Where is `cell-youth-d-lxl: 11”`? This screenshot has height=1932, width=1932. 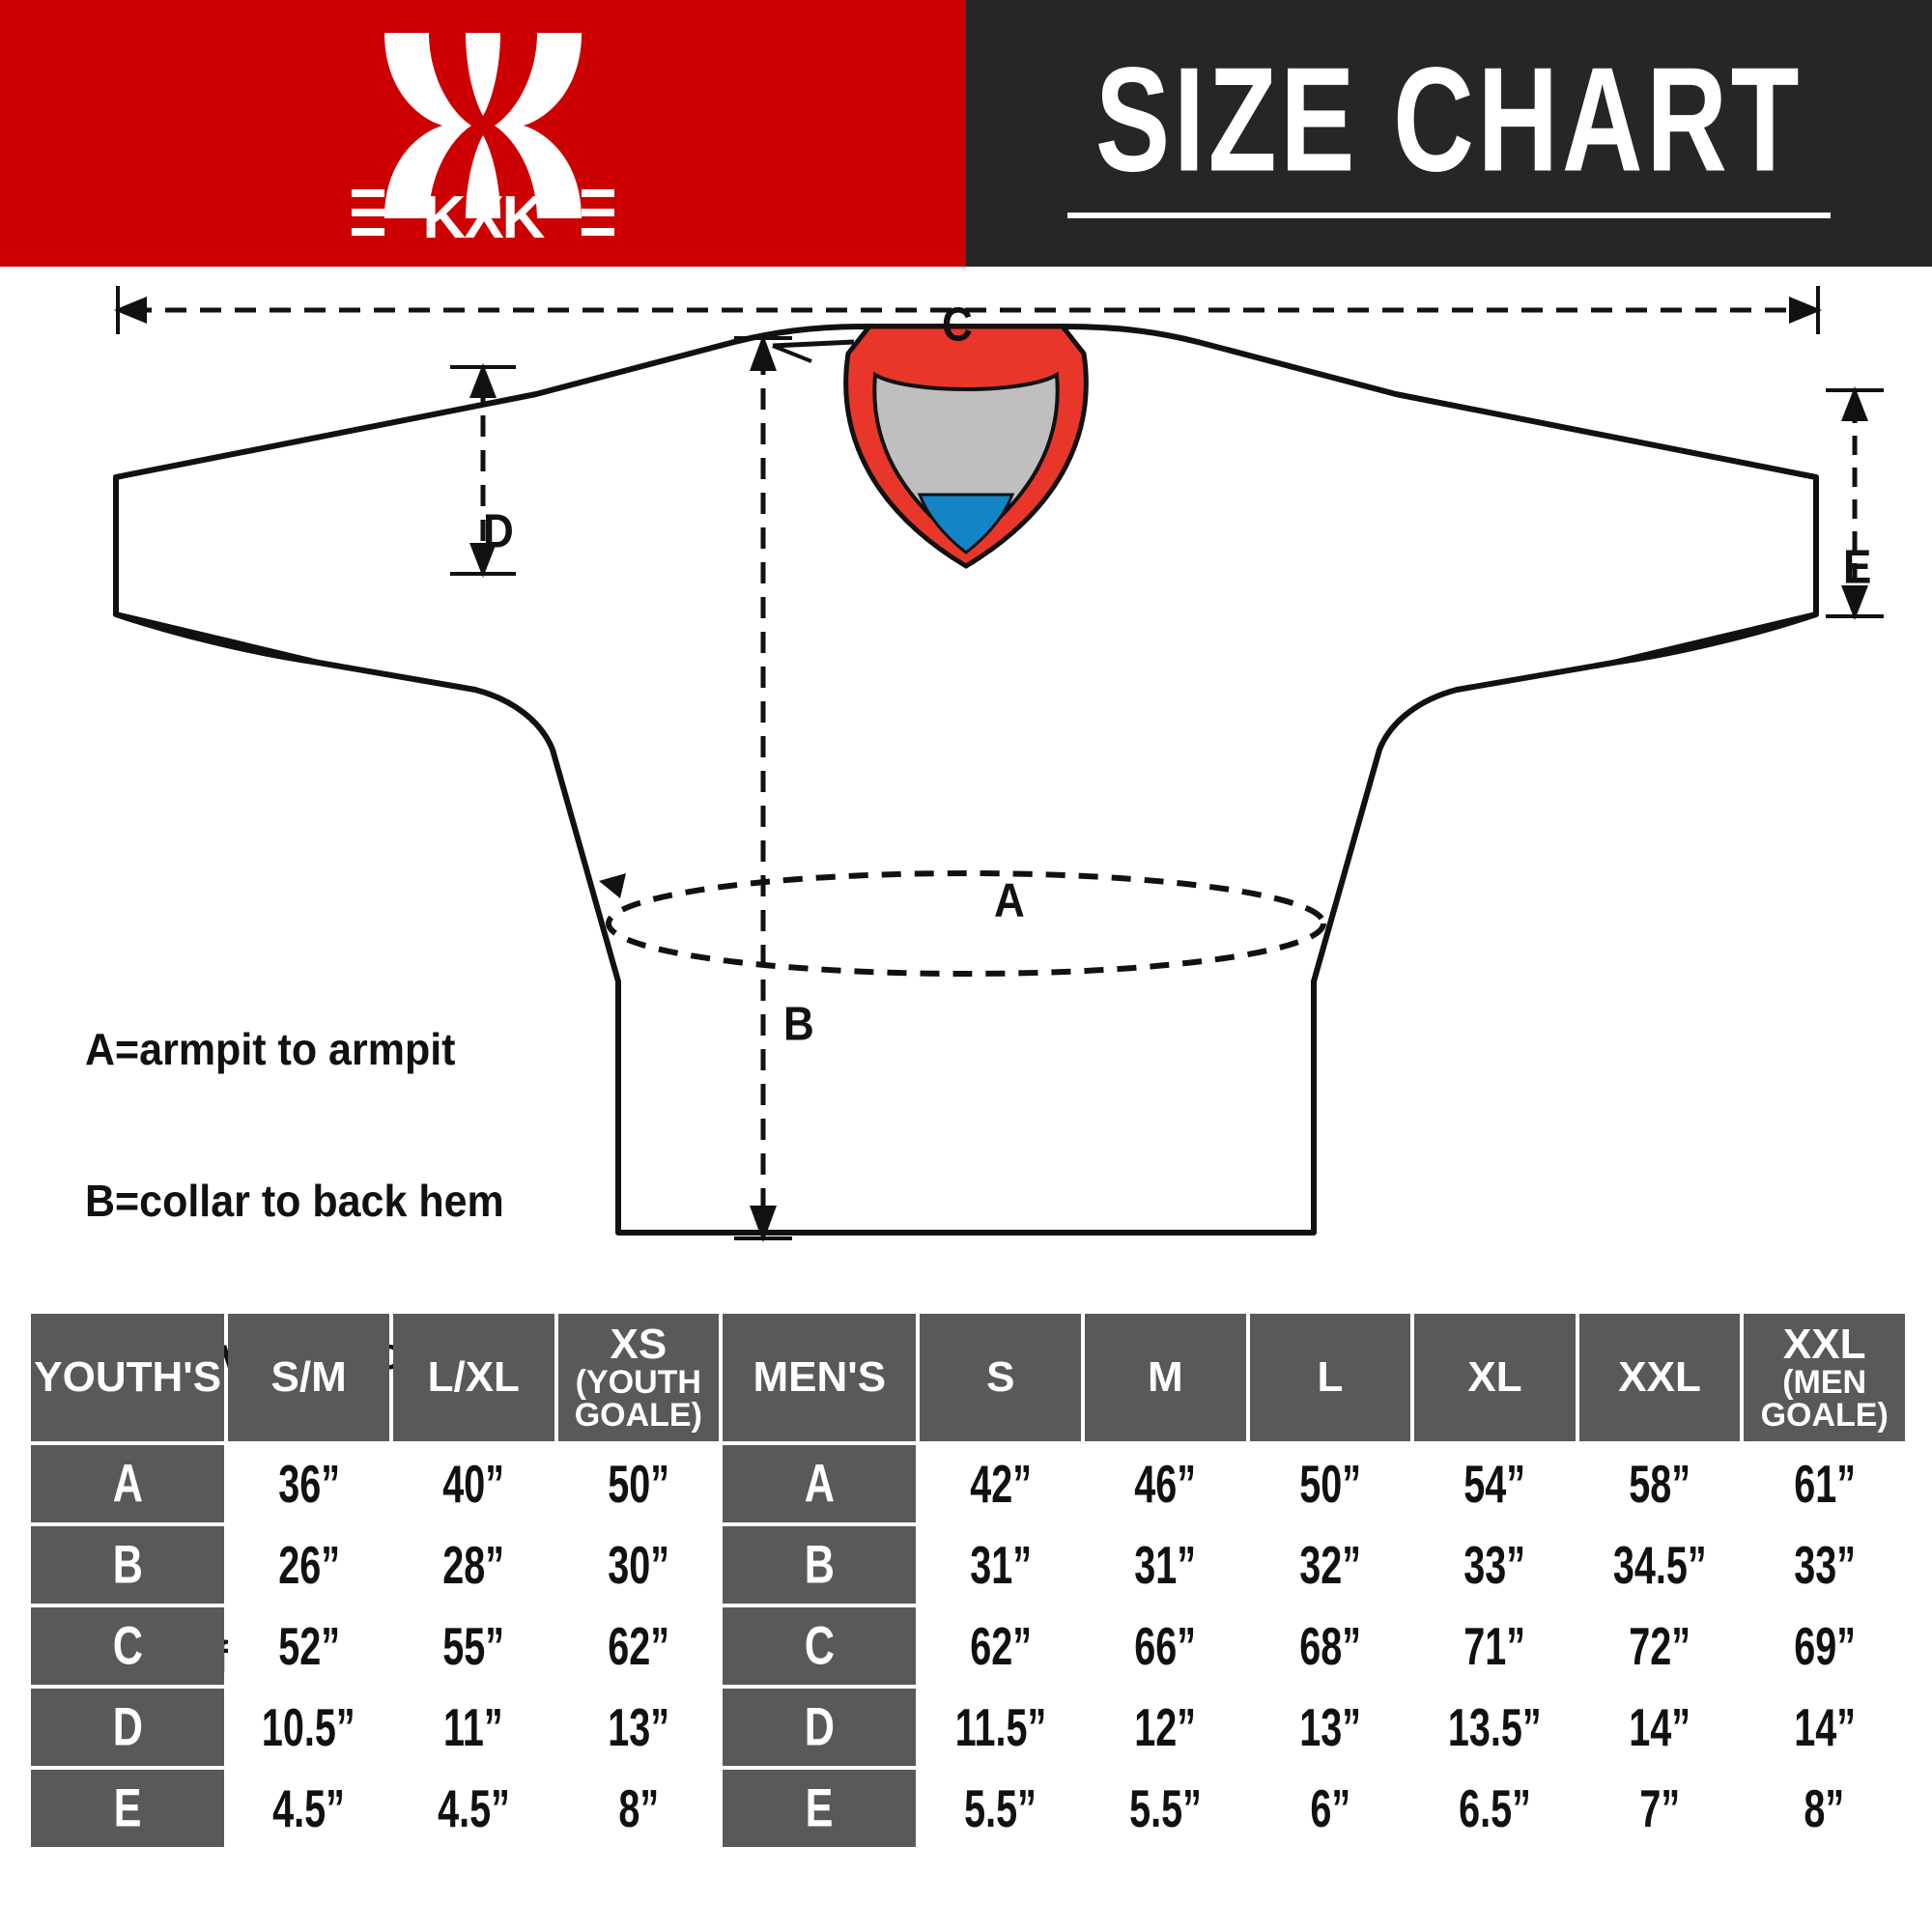
cell-youth-d-lxl: 11” is located at coordinates (473, 1727).